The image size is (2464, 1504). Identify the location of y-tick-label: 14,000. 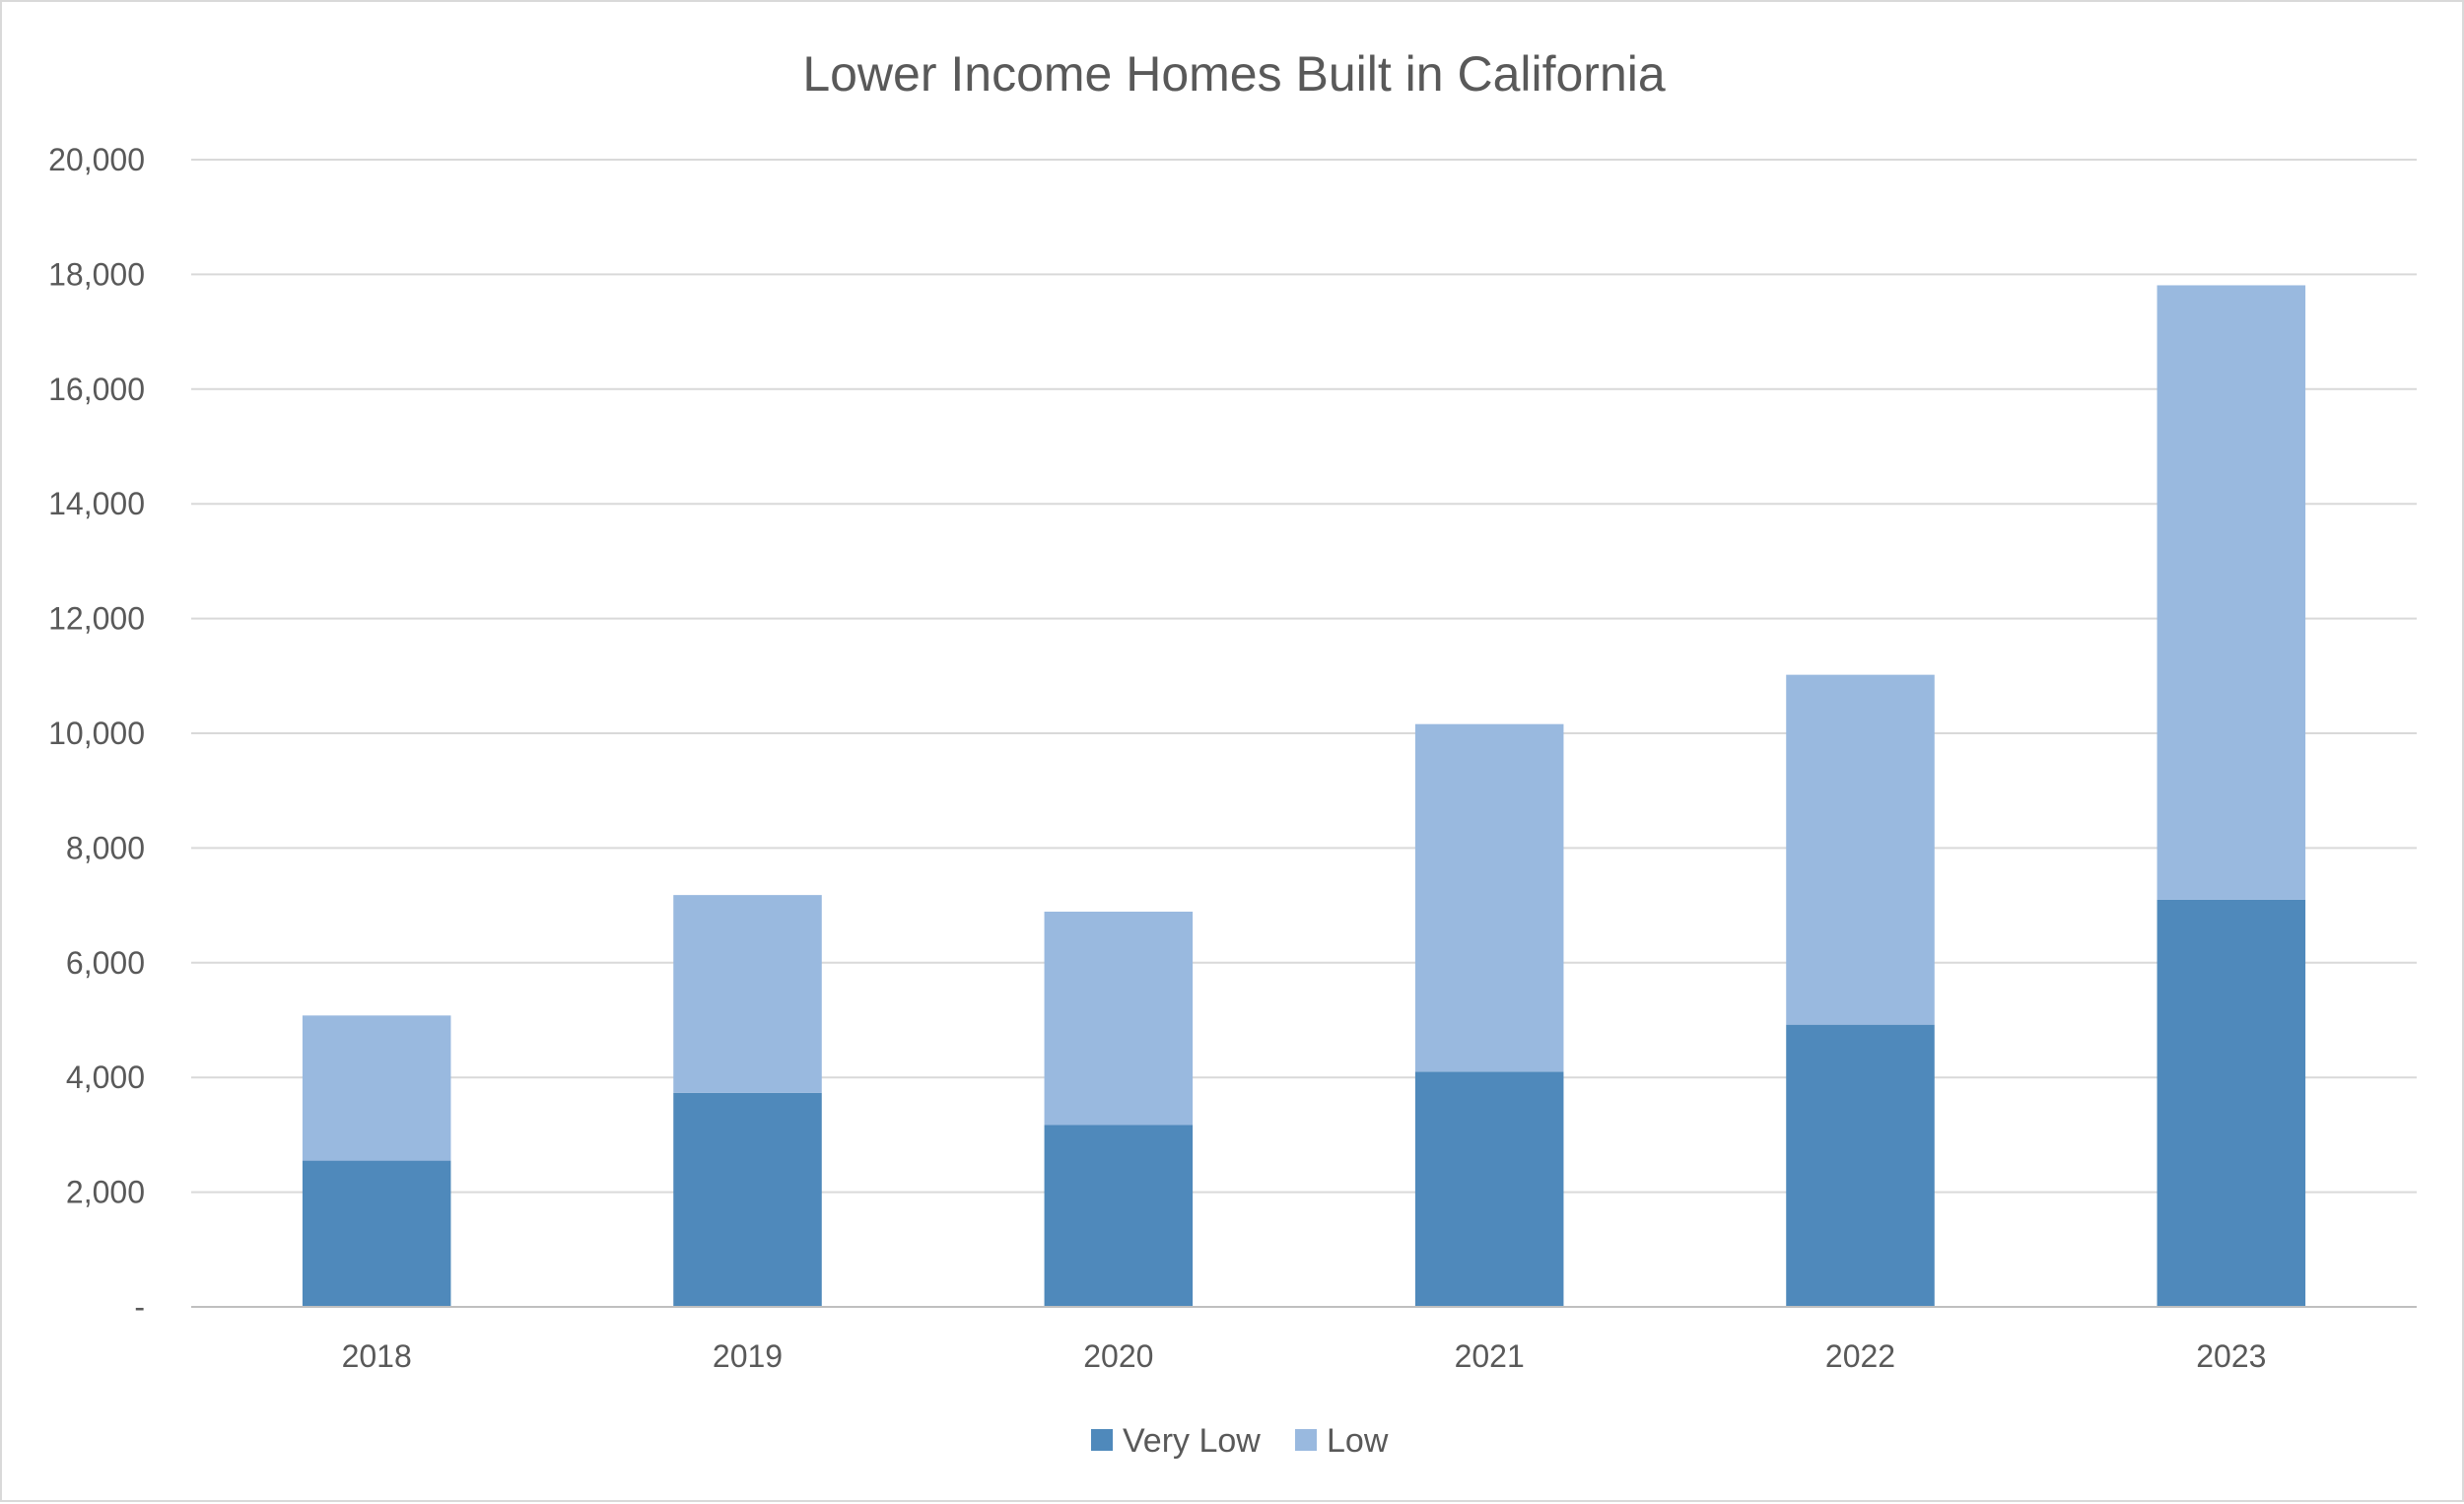
(96, 503).